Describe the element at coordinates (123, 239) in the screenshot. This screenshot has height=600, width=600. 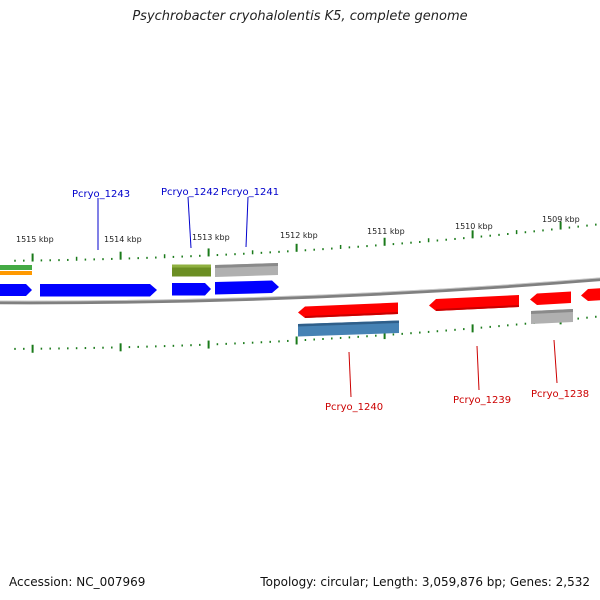
I see `scale-label: 1514 kbp` at that location.